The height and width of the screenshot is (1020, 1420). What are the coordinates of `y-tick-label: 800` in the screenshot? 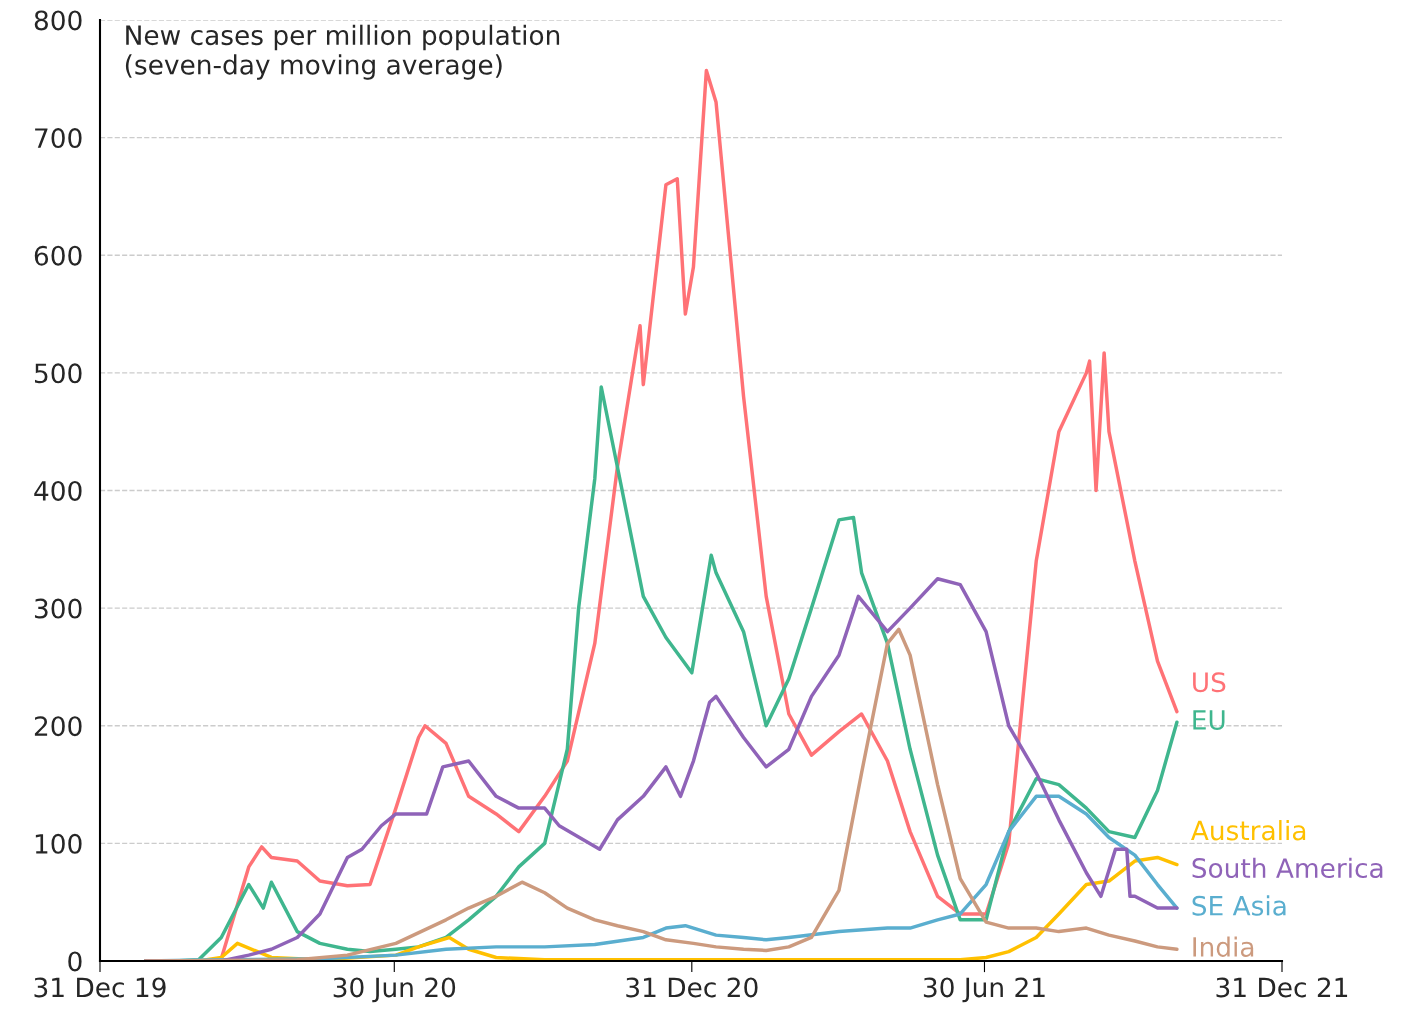 It's located at (58, 20).